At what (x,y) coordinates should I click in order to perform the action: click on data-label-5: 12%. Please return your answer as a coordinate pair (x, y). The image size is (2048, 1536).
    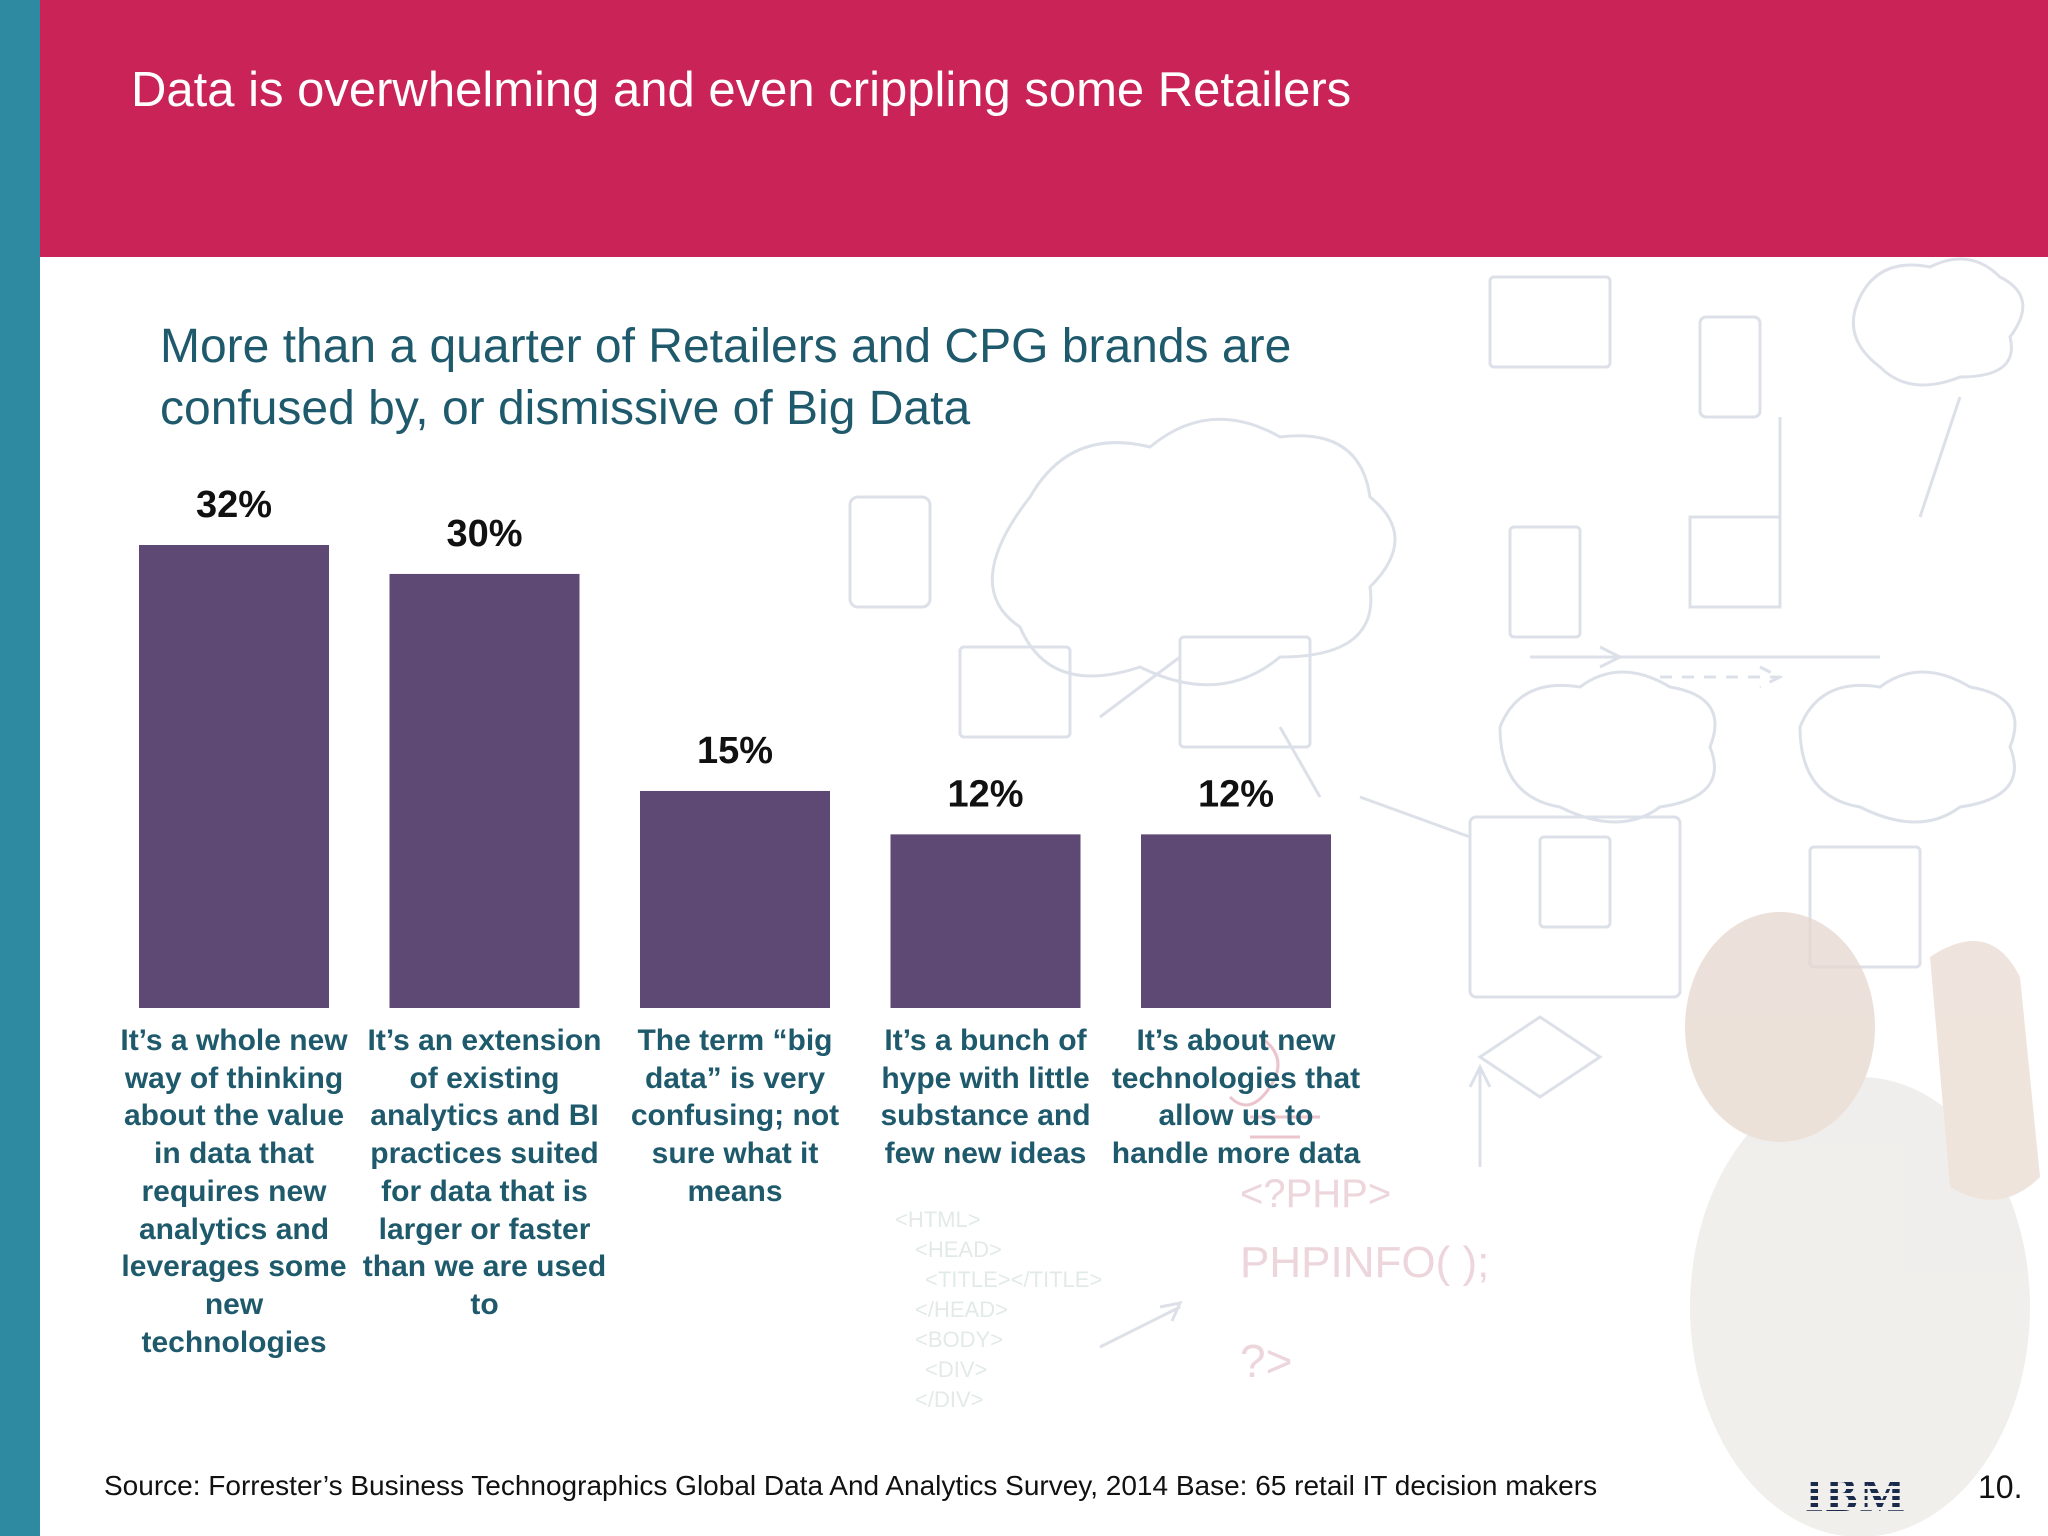
    Looking at the image, I should click on (1236, 794).